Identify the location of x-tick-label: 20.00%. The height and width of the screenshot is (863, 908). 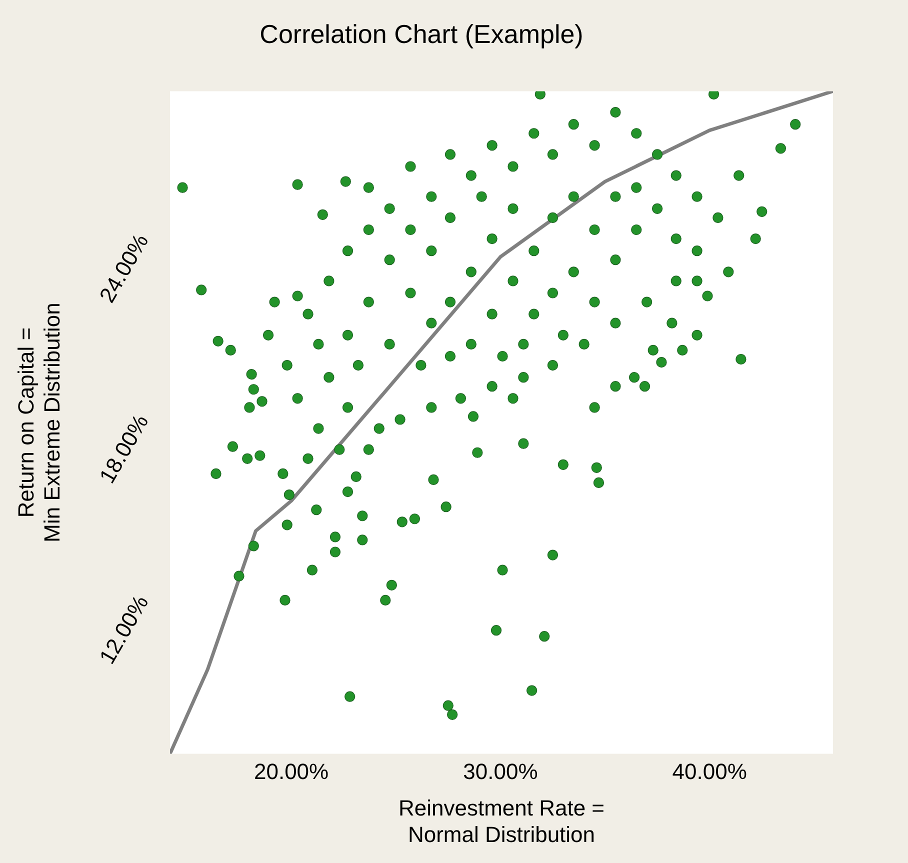
(291, 771).